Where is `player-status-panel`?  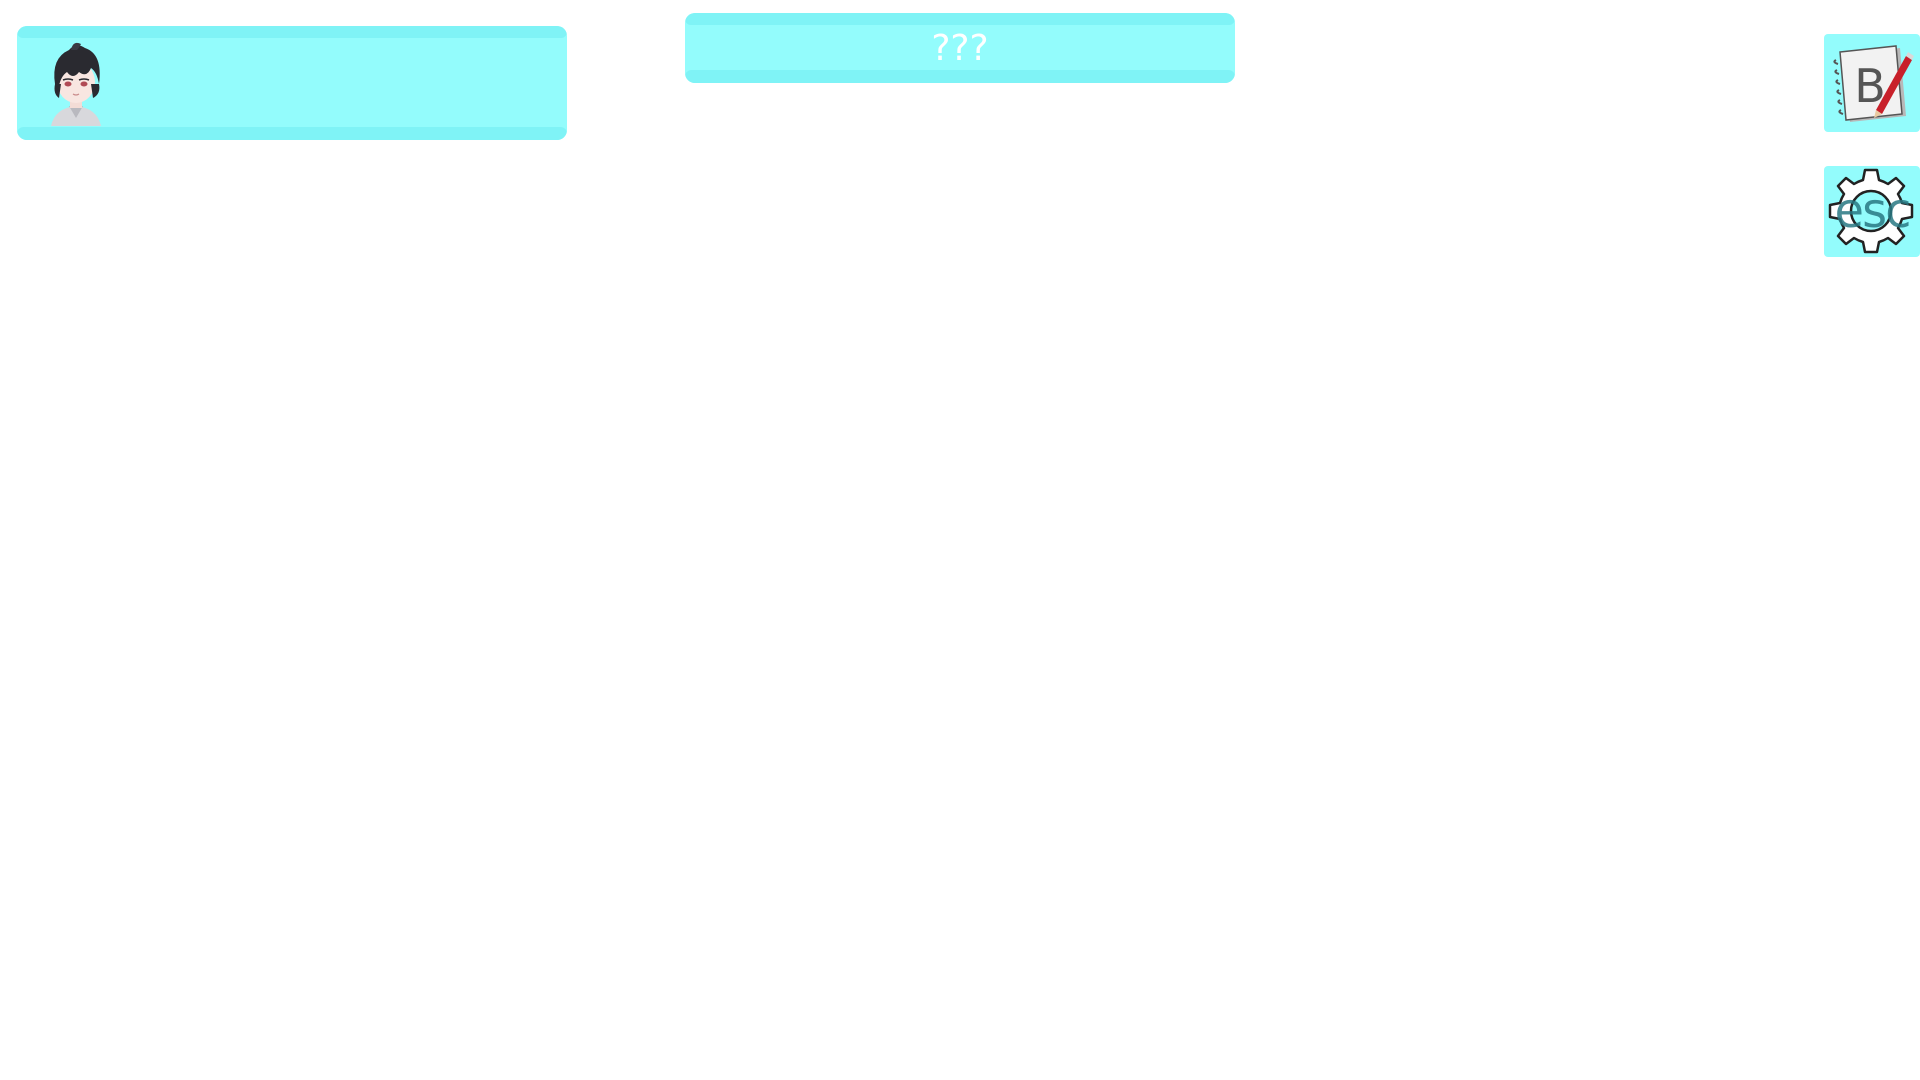
player-status-panel is located at coordinates (292, 83).